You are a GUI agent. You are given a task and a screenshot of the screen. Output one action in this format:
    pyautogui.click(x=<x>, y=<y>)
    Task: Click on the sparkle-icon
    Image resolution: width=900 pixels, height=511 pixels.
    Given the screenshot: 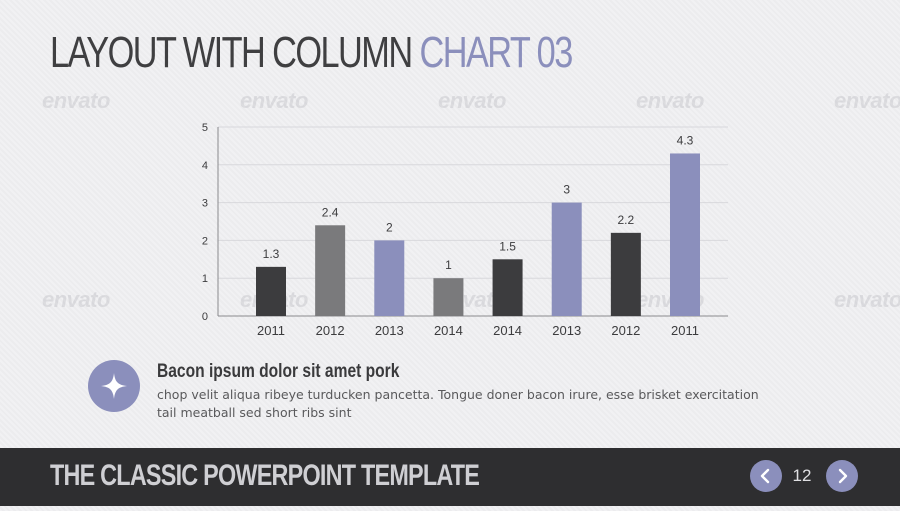 What is the action you would take?
    pyautogui.click(x=114, y=386)
    